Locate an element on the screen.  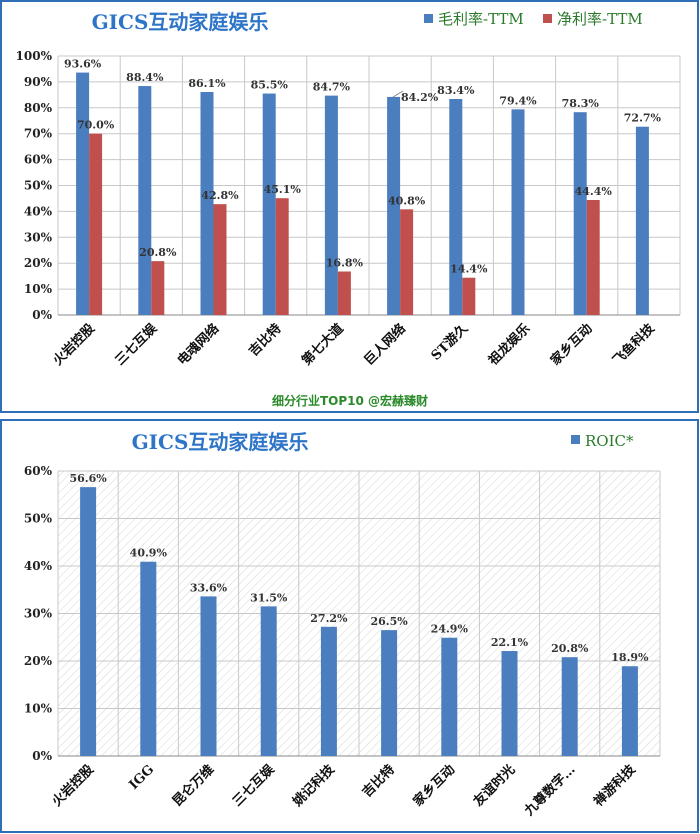
data-label: 78.3% is located at coordinates (581, 103).